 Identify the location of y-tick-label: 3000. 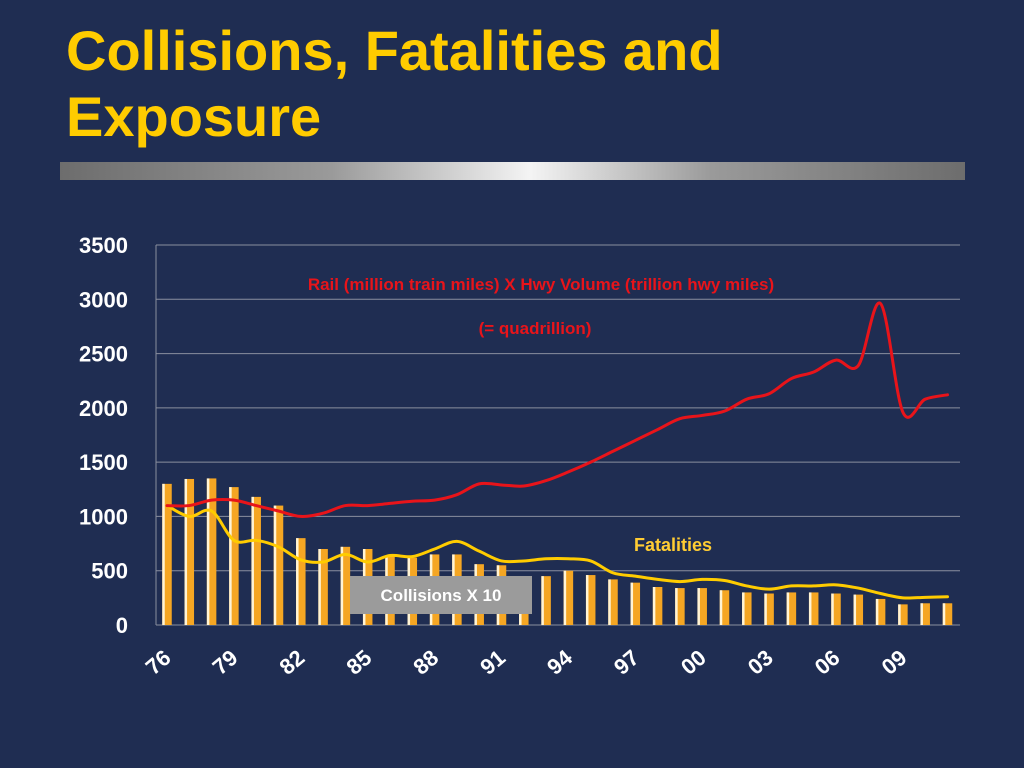
(103, 299).